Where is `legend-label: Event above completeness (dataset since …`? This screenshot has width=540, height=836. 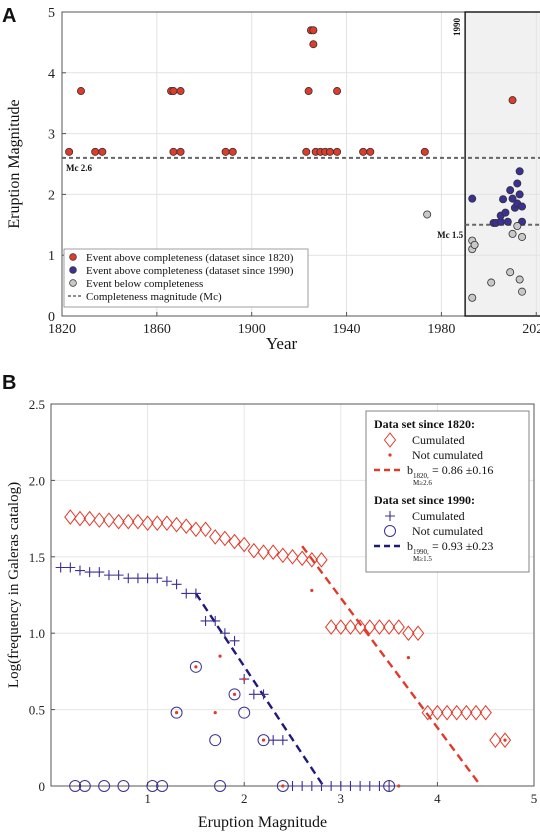 legend-label: Event above completeness (dataset since … is located at coordinates (190, 271).